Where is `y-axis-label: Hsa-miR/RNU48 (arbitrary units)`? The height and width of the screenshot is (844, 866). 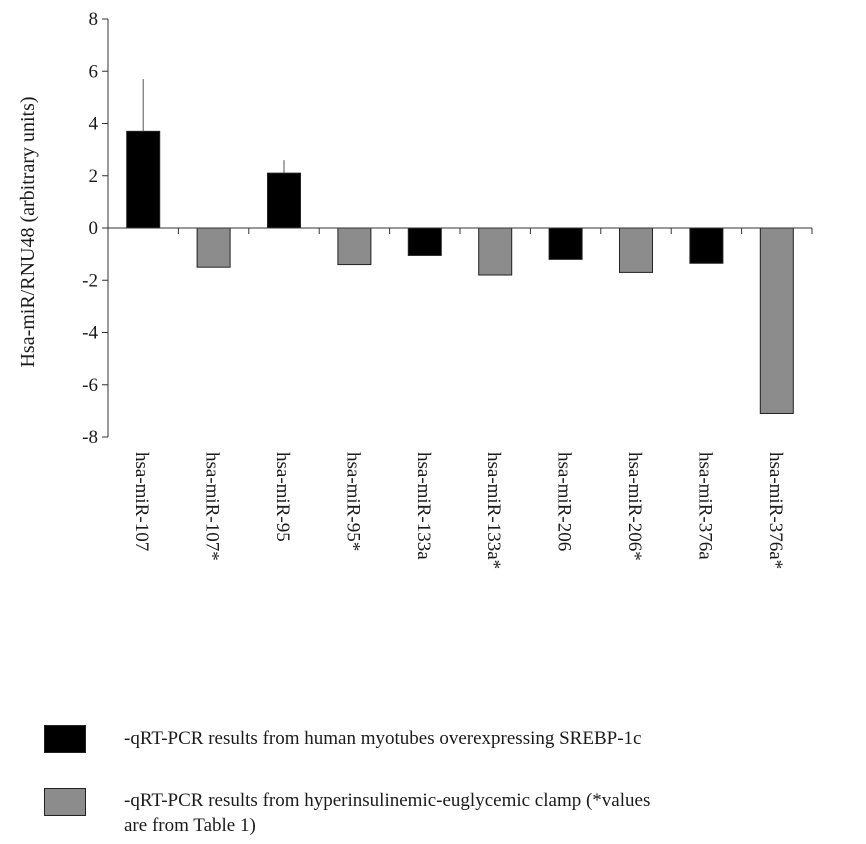
y-axis-label: Hsa-miR/RNU48 (arbitrary units) is located at coordinates (28, 231).